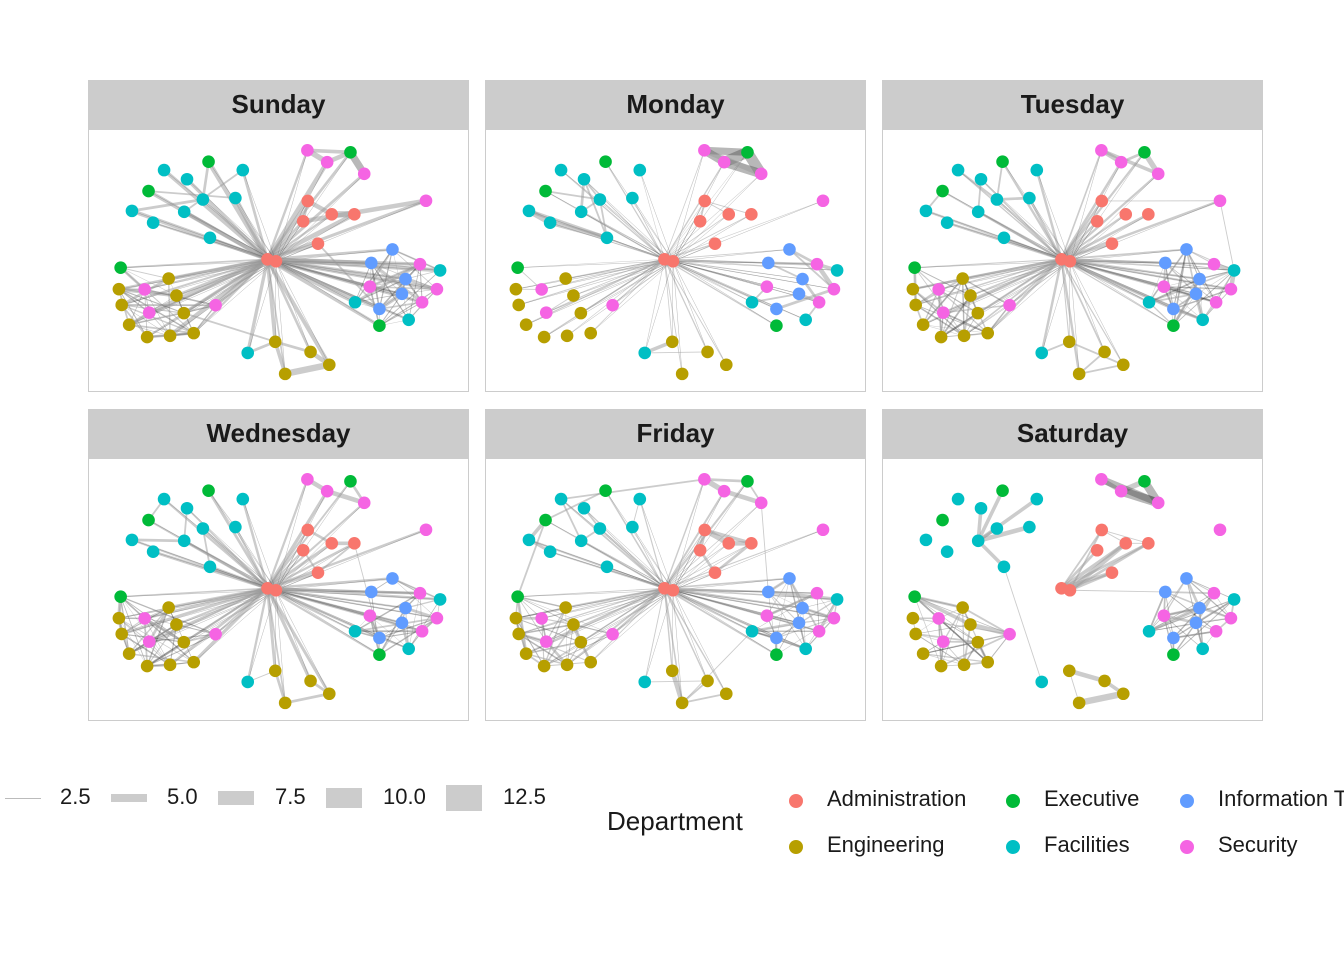 The image size is (1344, 960). Describe the element at coordinates (897, 798) in the screenshot. I see `legend-department-label: Administration` at that location.